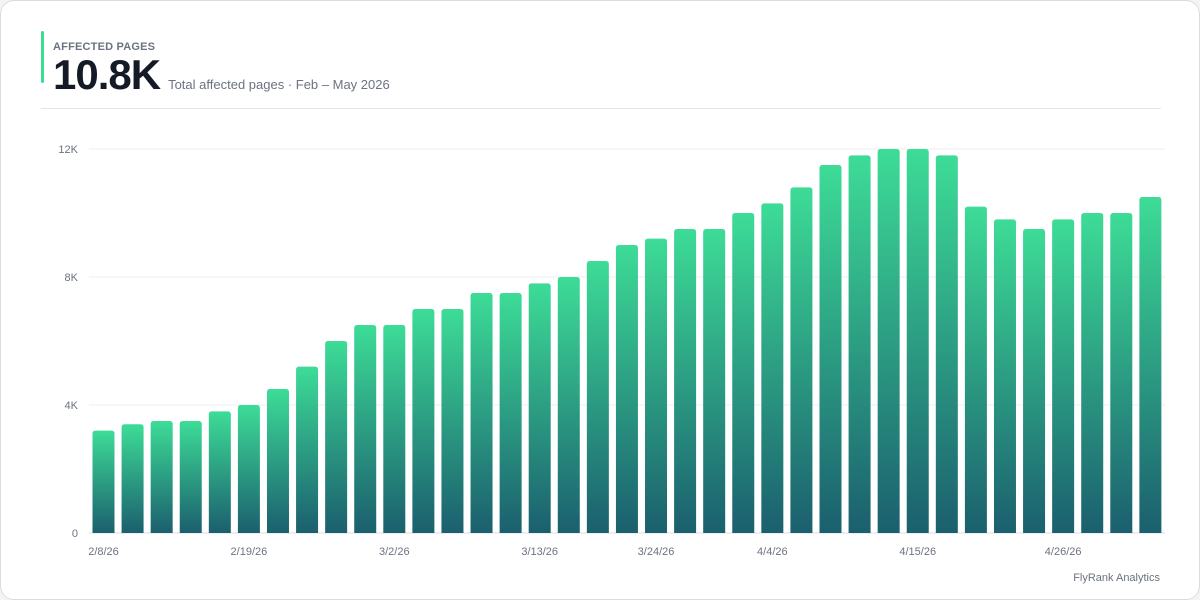 The width and height of the screenshot is (1200, 600). Describe the element at coordinates (104, 47) in the screenshot. I see `kpi-label: AFFECTED PAGES` at that location.